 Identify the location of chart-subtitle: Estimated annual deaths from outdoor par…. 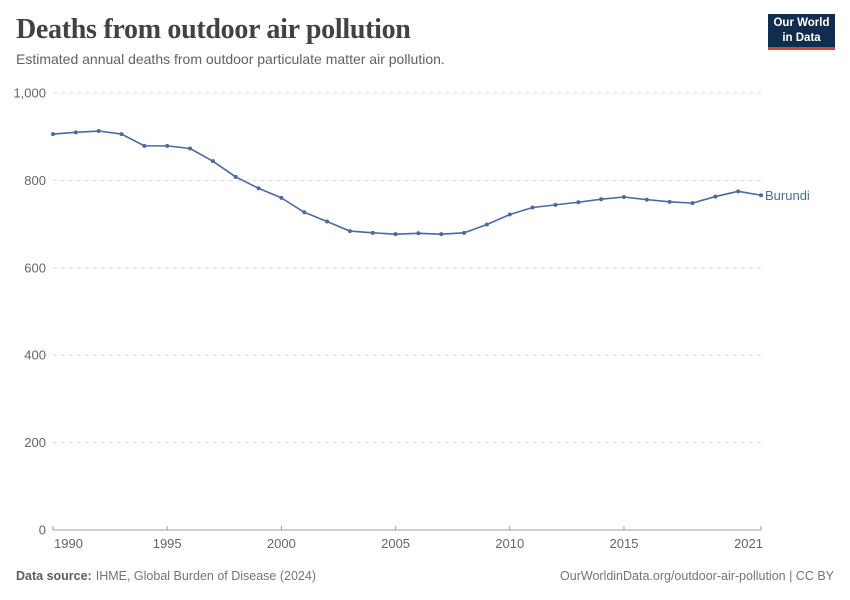
(230, 59).